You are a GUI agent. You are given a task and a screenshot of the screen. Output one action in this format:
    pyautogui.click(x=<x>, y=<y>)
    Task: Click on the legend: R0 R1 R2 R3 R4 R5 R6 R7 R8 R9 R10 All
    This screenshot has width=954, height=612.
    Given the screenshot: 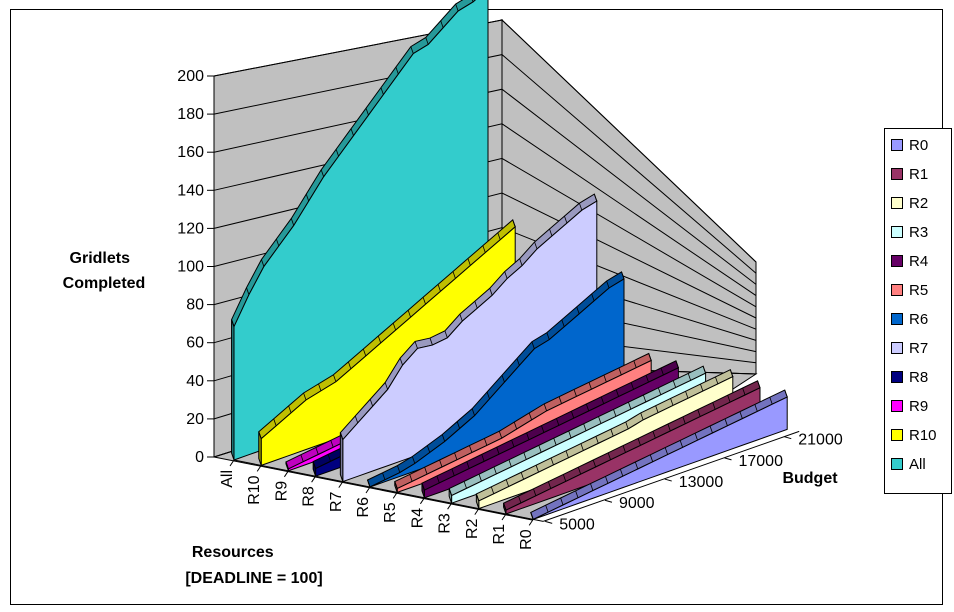 What is the action you would take?
    pyautogui.click(x=918, y=311)
    